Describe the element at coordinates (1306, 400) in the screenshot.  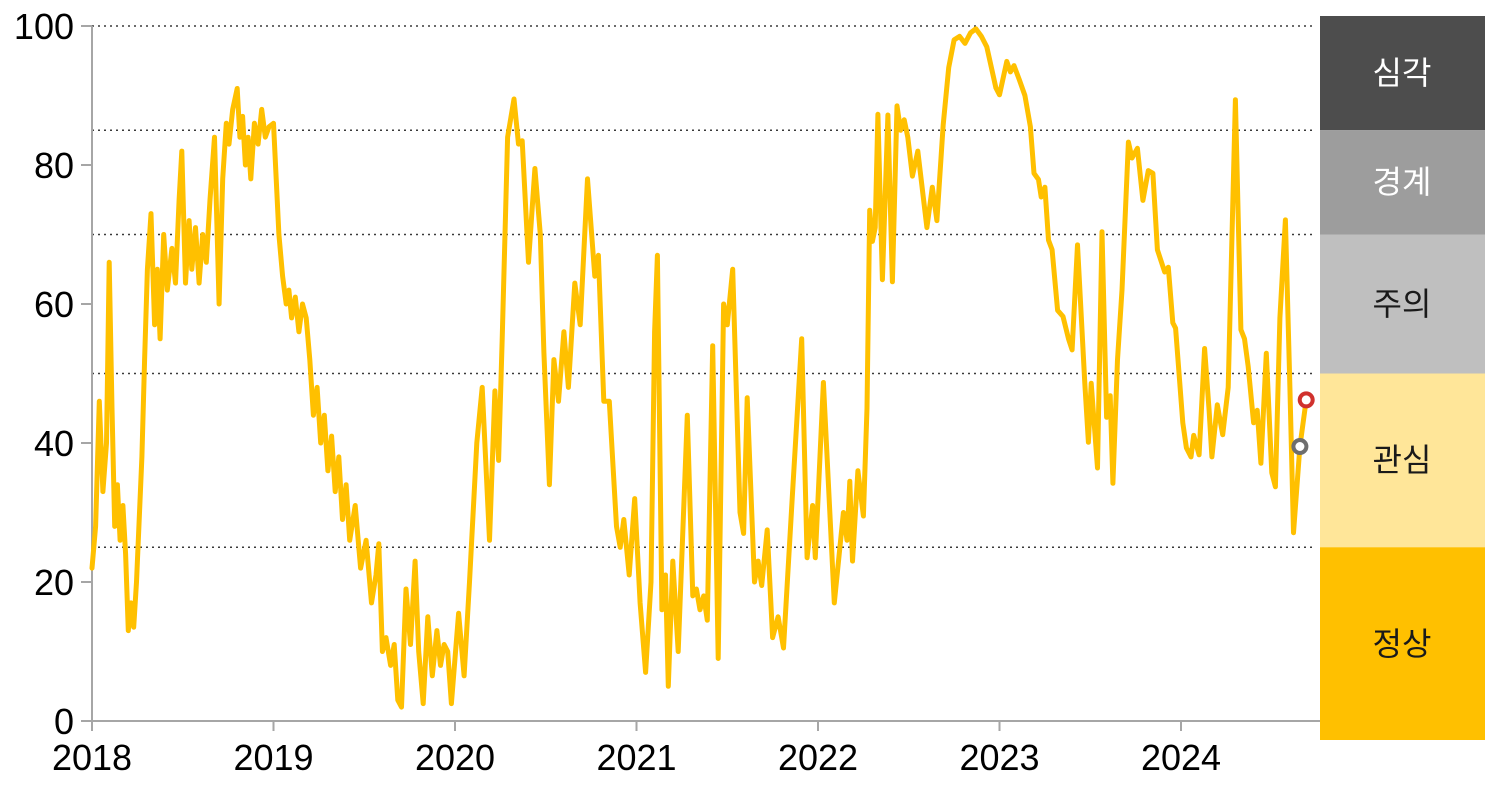
I see `latest-point-marker` at that location.